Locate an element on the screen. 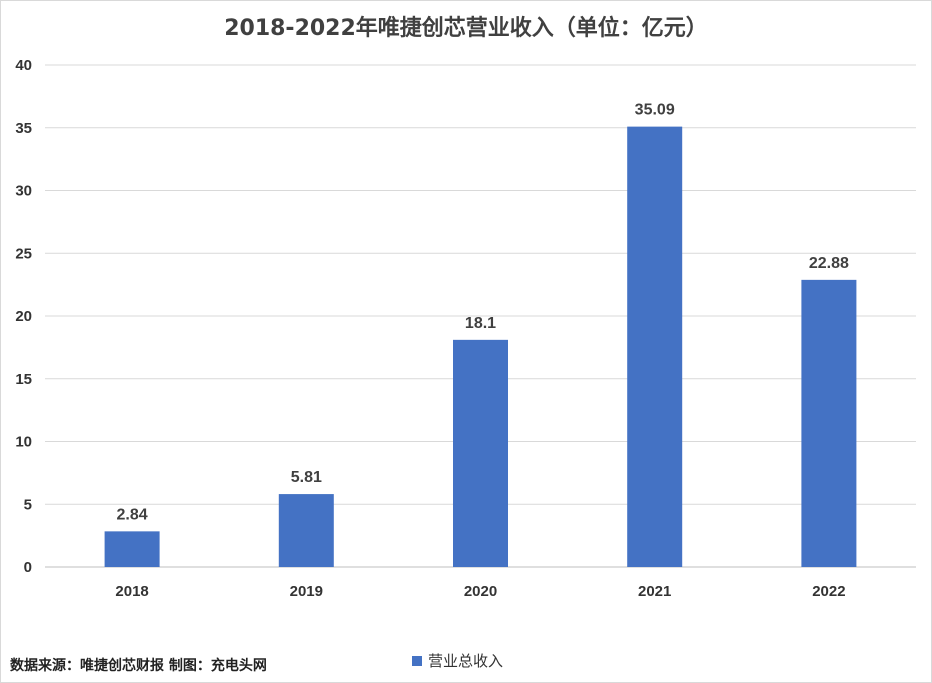 Image resolution: width=932 pixels, height=683 pixels. y-tick-label: 25 is located at coordinates (23, 253).